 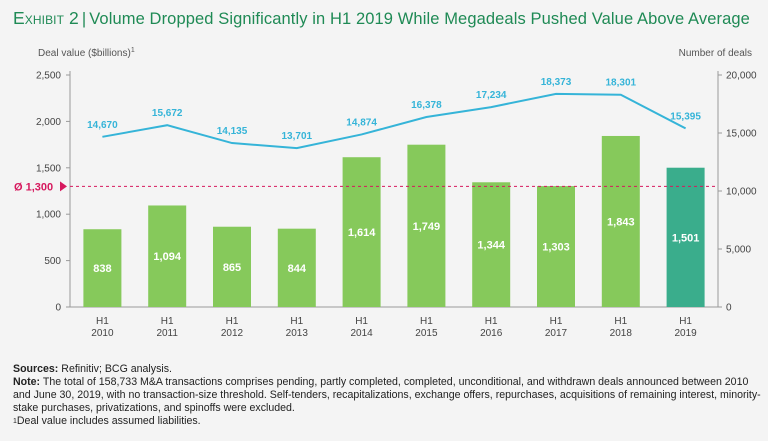 What do you see at coordinates (388, 369) in the screenshot?
I see `sources-line: Sources: Refinitiv; BCG analysis.` at bounding box center [388, 369].